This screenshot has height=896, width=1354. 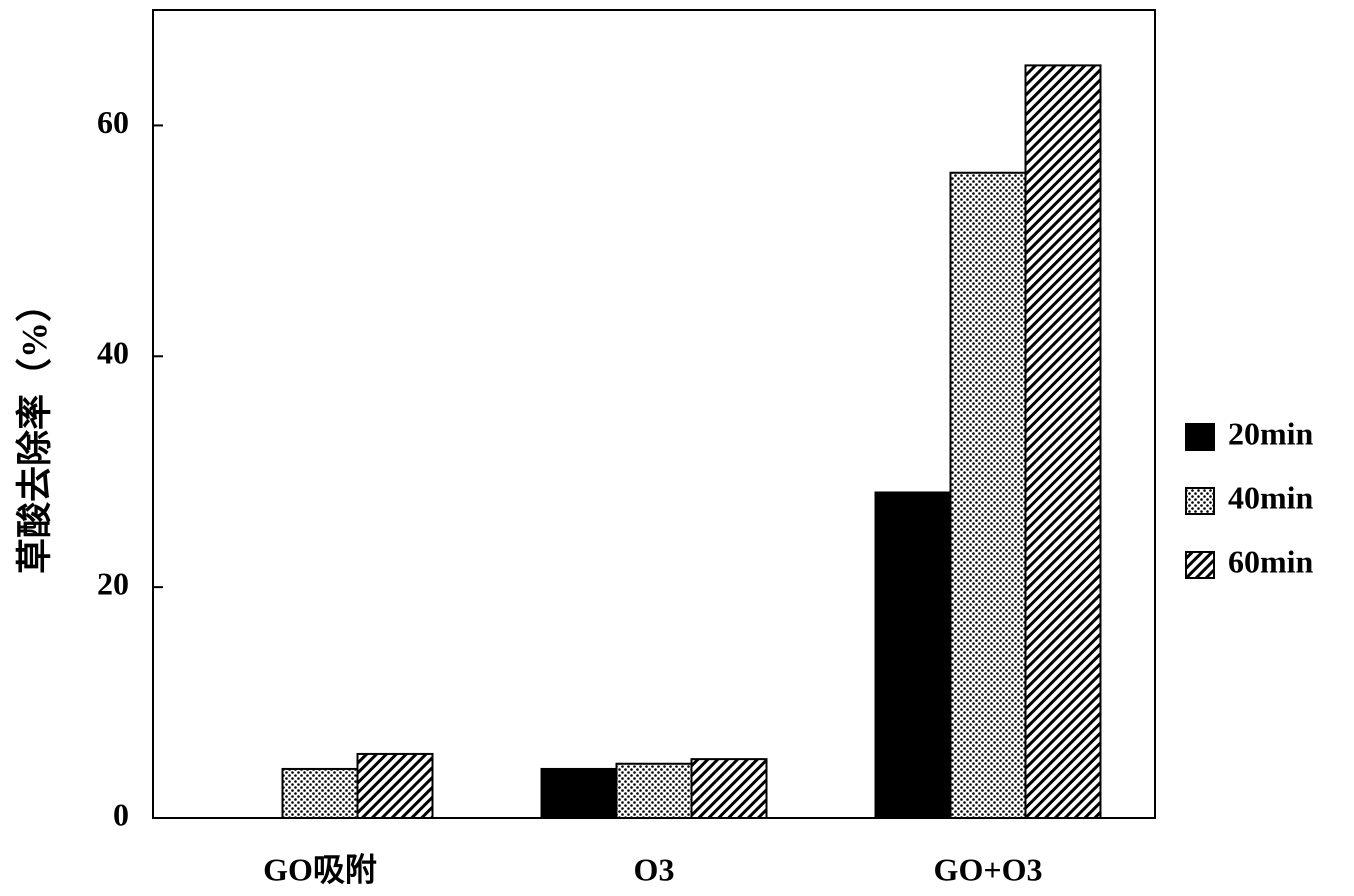 What do you see at coordinates (1271, 433) in the screenshot?
I see `legend-label: 20min` at bounding box center [1271, 433].